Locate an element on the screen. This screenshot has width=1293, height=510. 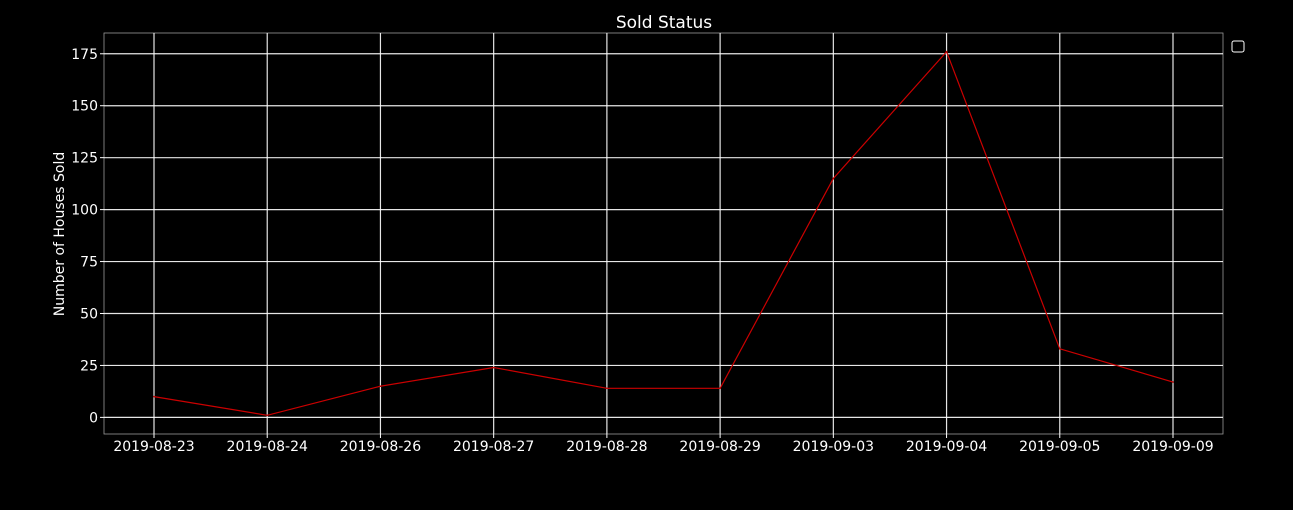
x-tick-label: 2019-08-26 is located at coordinates (380, 447).